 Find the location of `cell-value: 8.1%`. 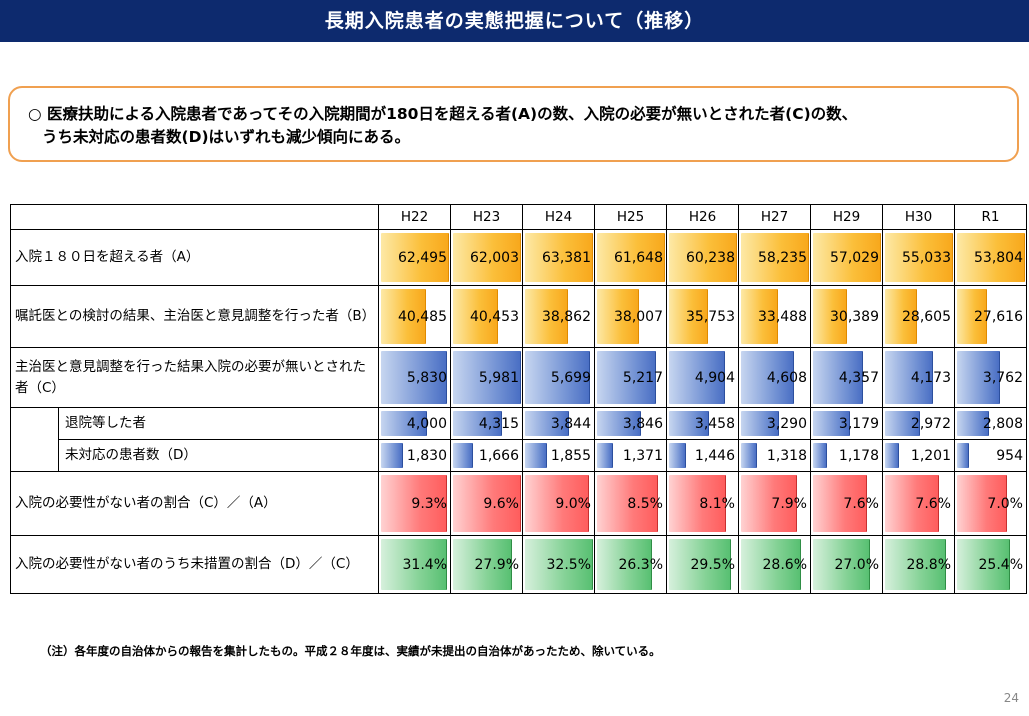

cell-value: 8.1% is located at coordinates (717, 503).